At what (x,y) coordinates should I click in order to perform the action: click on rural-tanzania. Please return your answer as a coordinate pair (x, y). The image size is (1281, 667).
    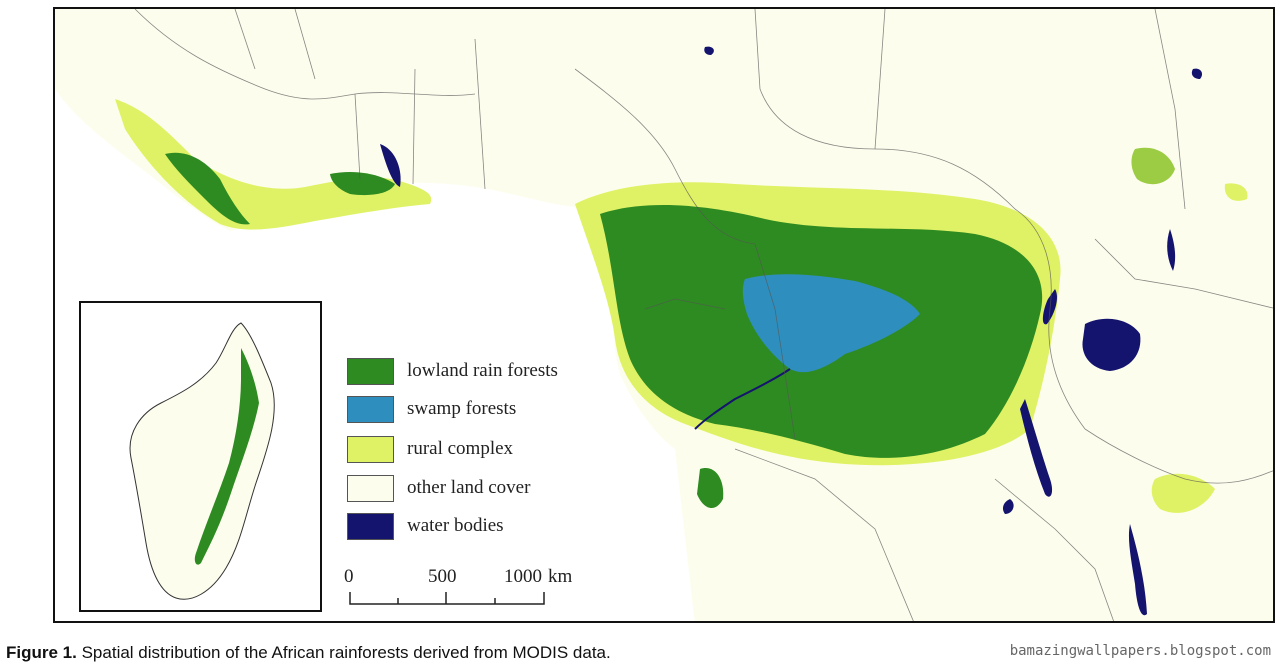
    Looking at the image, I should click on (1183, 493).